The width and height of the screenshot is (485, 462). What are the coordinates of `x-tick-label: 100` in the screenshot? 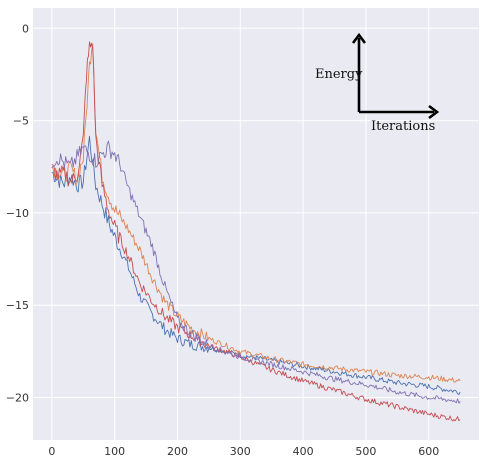 It's located at (114, 451).